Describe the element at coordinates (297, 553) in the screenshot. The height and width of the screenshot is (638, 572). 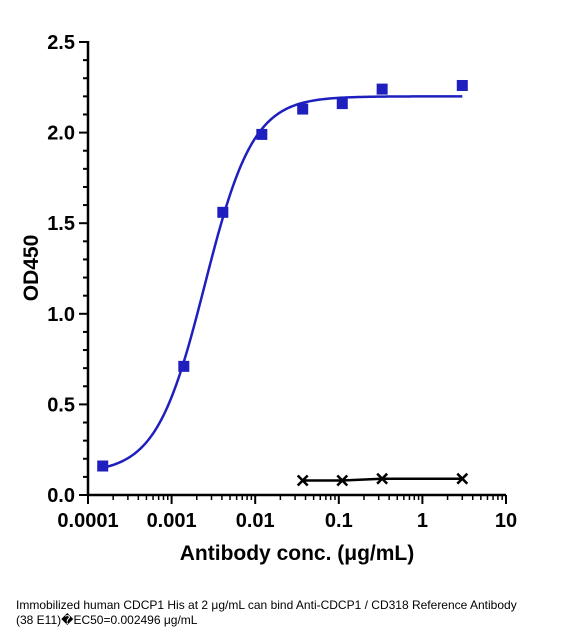
I see `x-axis-title: Antibody conc. (μg/mL)` at that location.